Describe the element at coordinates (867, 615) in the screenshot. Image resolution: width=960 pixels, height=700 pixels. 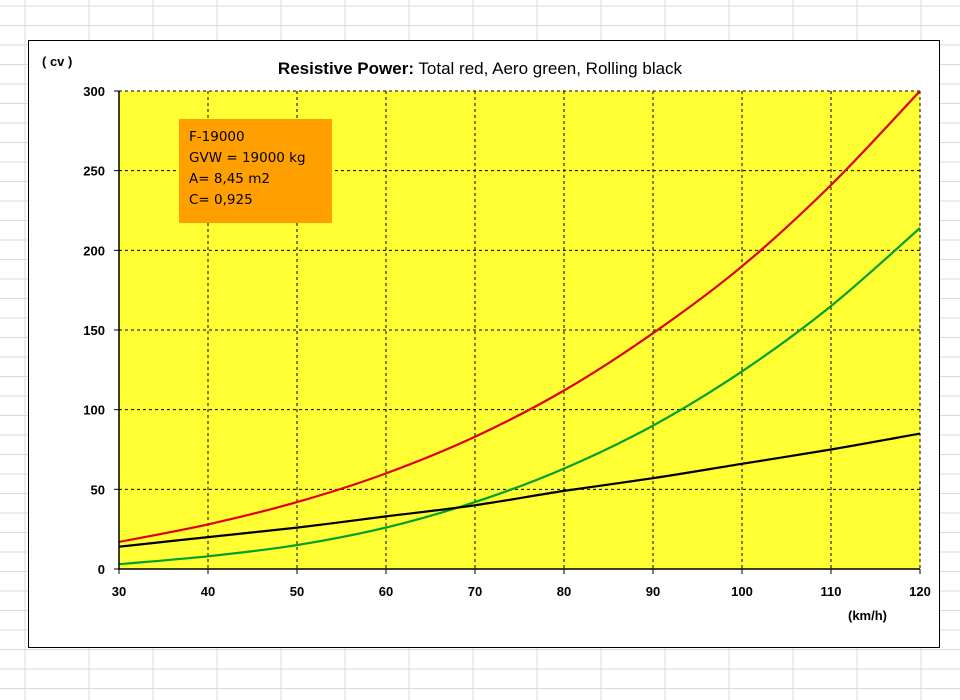
I see `x-axis-label: (km/h)` at that location.